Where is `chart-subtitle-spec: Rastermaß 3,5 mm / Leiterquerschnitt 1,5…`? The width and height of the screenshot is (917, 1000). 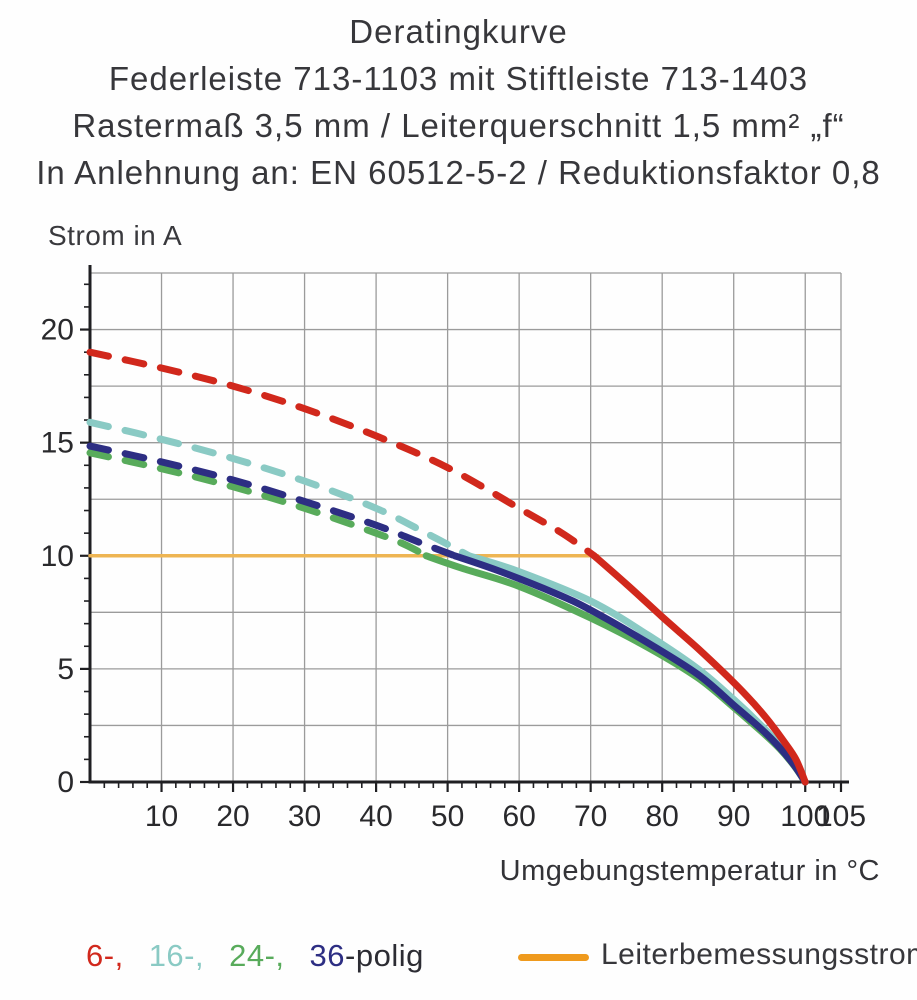
chart-subtitle-spec: Rastermaß 3,5 mm / Leiterquerschnitt 1,5… is located at coordinates (458, 125).